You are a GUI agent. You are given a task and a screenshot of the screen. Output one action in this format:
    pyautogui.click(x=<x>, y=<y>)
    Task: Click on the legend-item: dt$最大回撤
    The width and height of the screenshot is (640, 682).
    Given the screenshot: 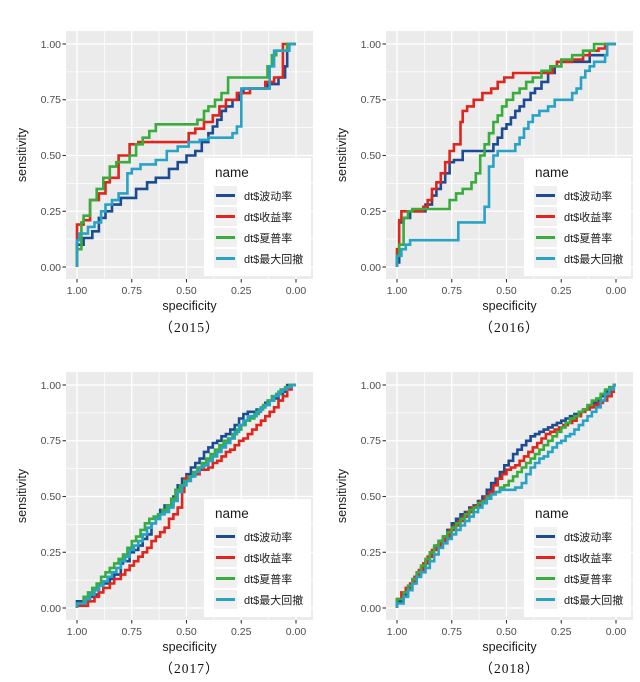 What is the action you would take?
    pyautogui.click(x=578, y=599)
    